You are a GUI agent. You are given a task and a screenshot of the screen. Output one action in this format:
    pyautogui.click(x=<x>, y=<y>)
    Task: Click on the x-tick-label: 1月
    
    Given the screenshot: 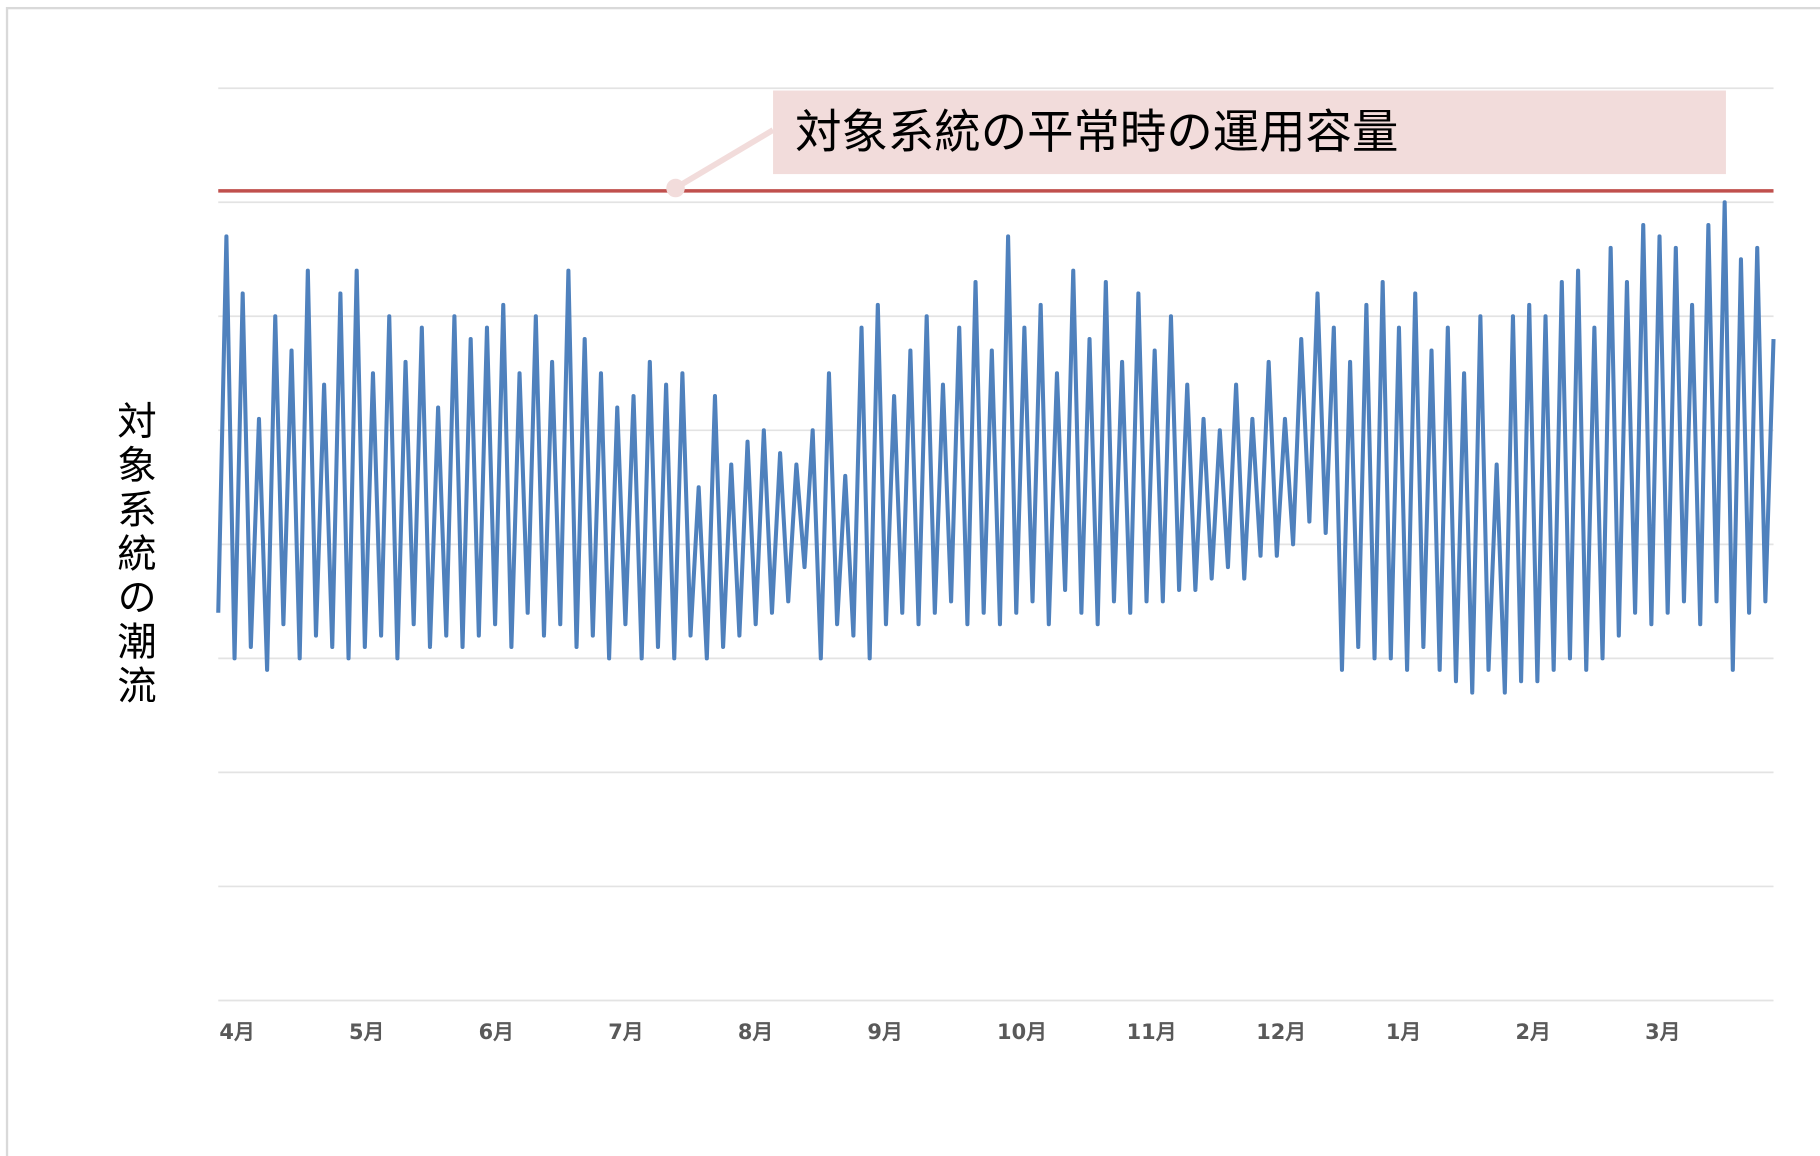 What is the action you would take?
    pyautogui.click(x=1403, y=1032)
    